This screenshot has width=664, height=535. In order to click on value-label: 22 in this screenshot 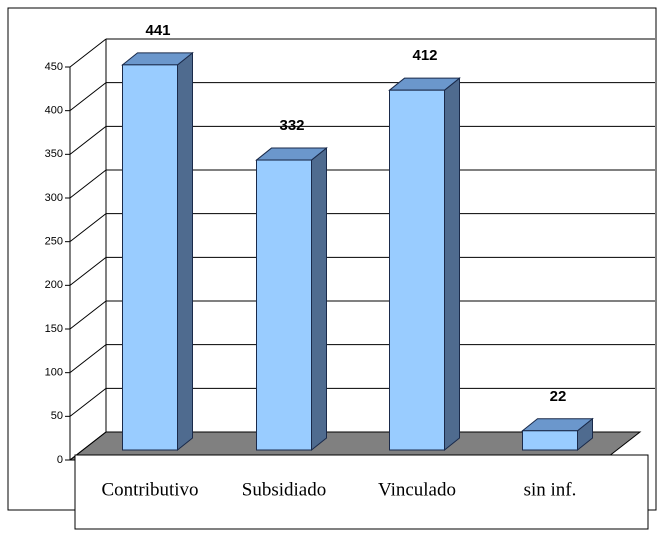, I will do `click(558, 396)`.